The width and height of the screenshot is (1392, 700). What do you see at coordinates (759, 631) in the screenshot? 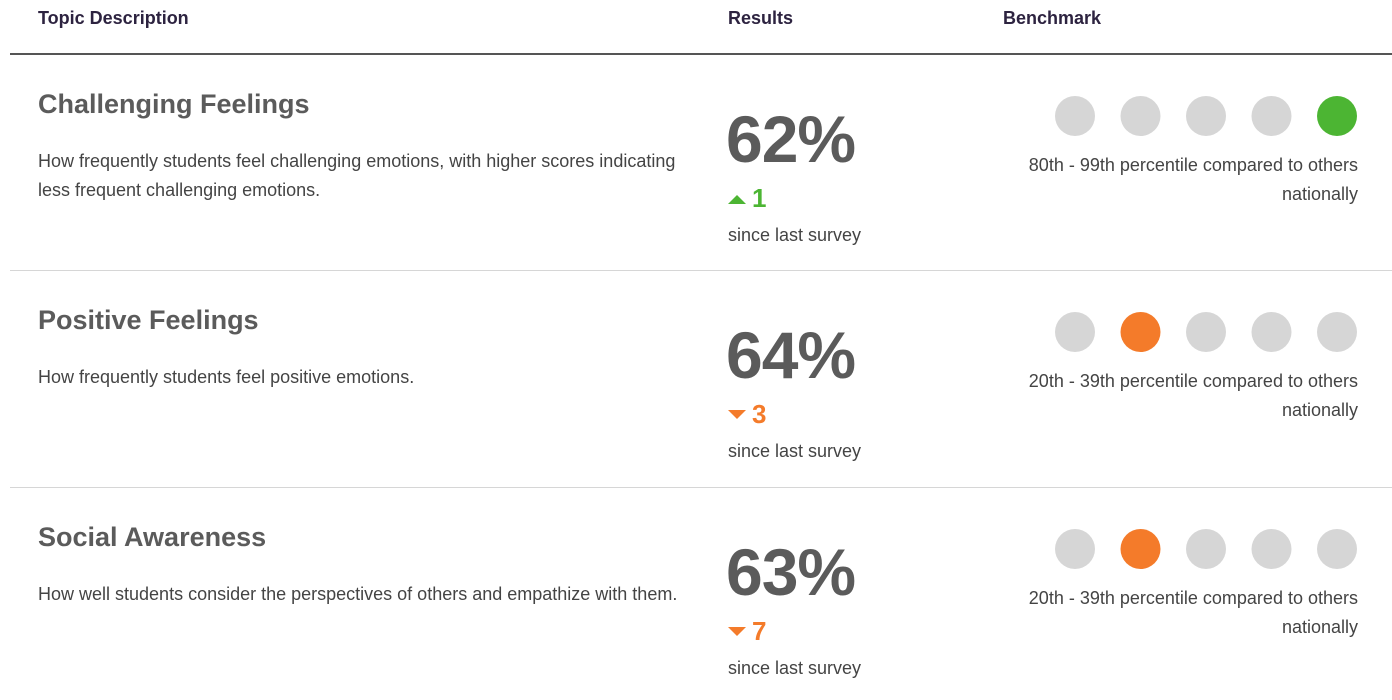
I see `change-value: 7` at bounding box center [759, 631].